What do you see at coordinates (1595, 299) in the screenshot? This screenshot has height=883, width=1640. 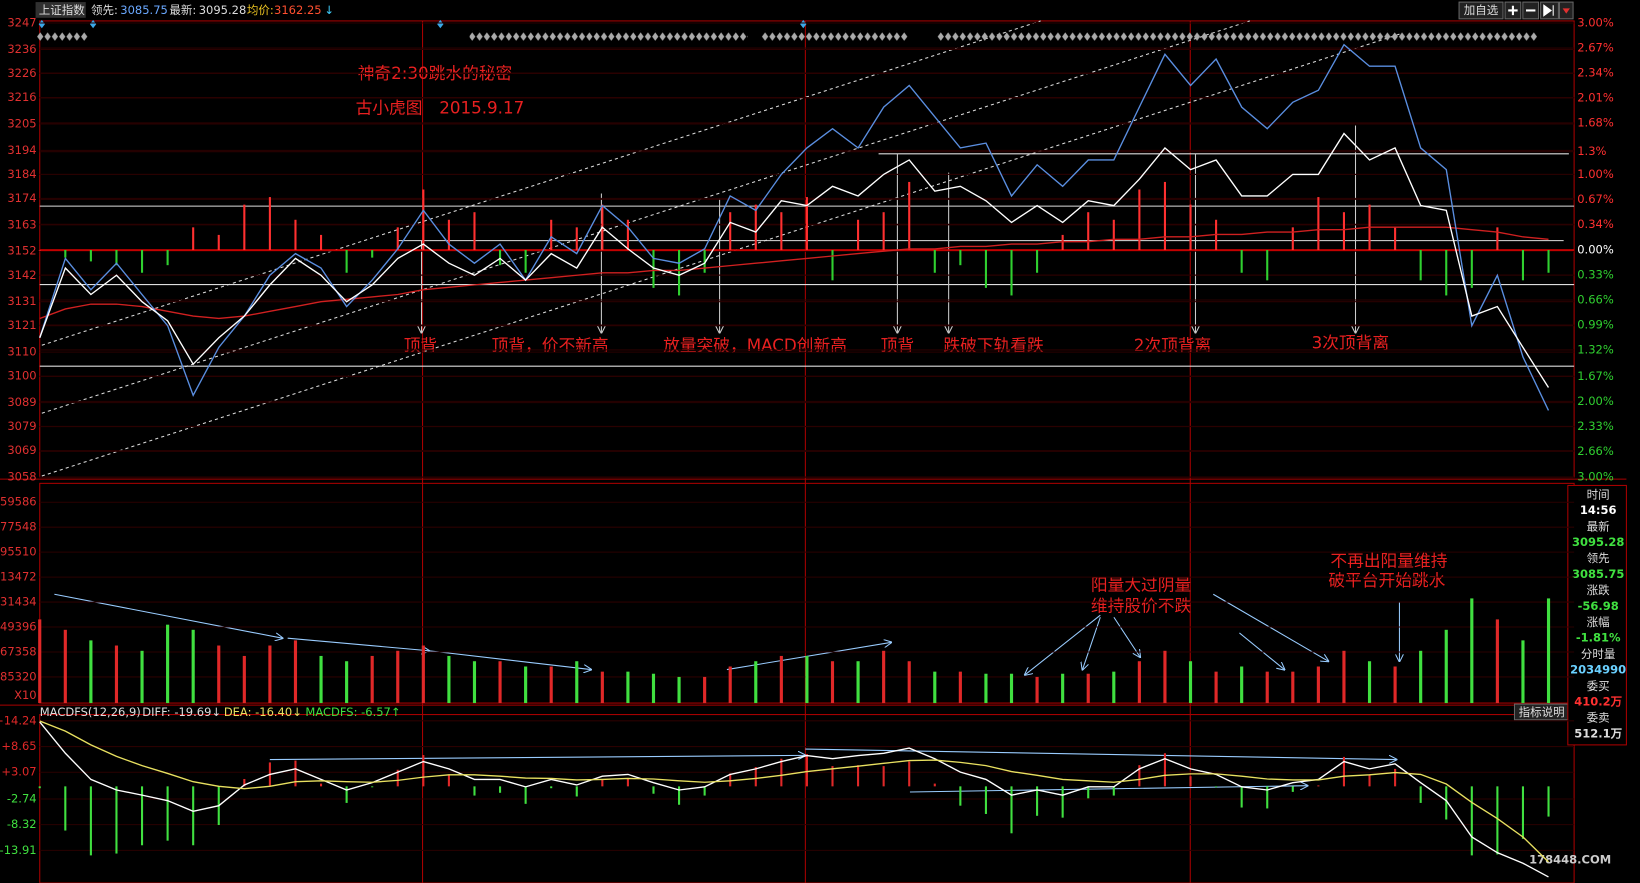 I see `y2-tick-label: 0.66%` at bounding box center [1595, 299].